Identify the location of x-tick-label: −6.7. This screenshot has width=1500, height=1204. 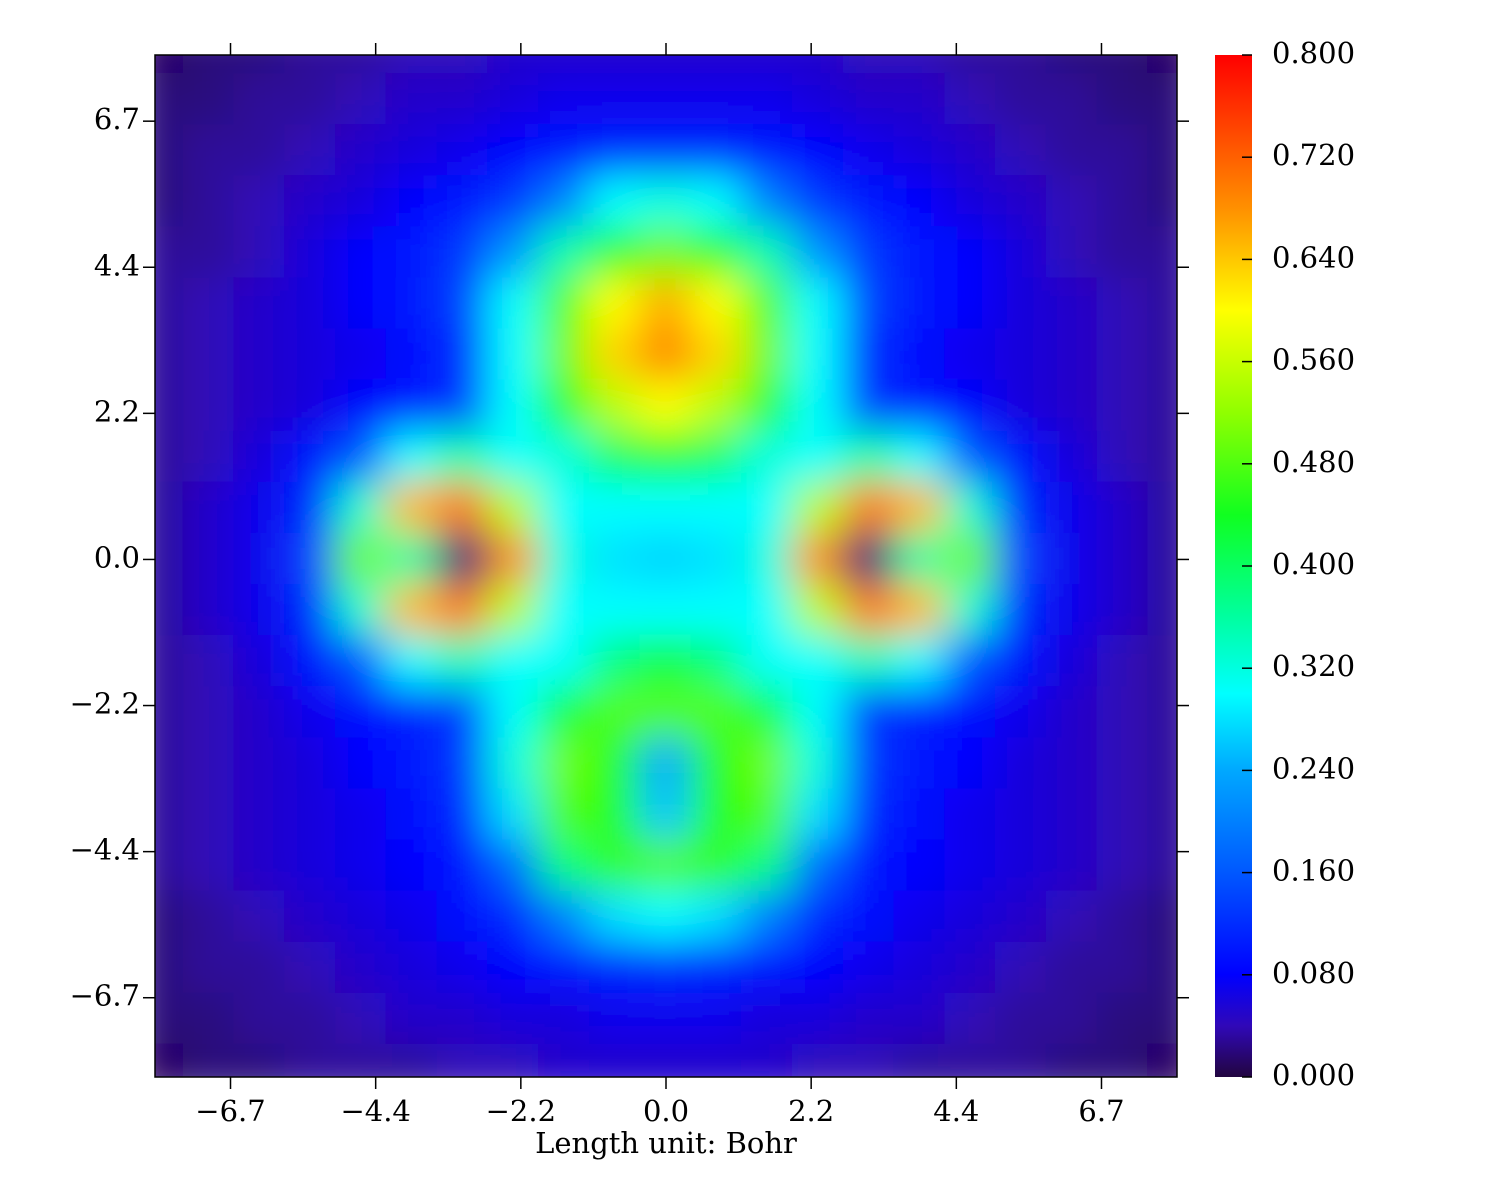
(230, 1111).